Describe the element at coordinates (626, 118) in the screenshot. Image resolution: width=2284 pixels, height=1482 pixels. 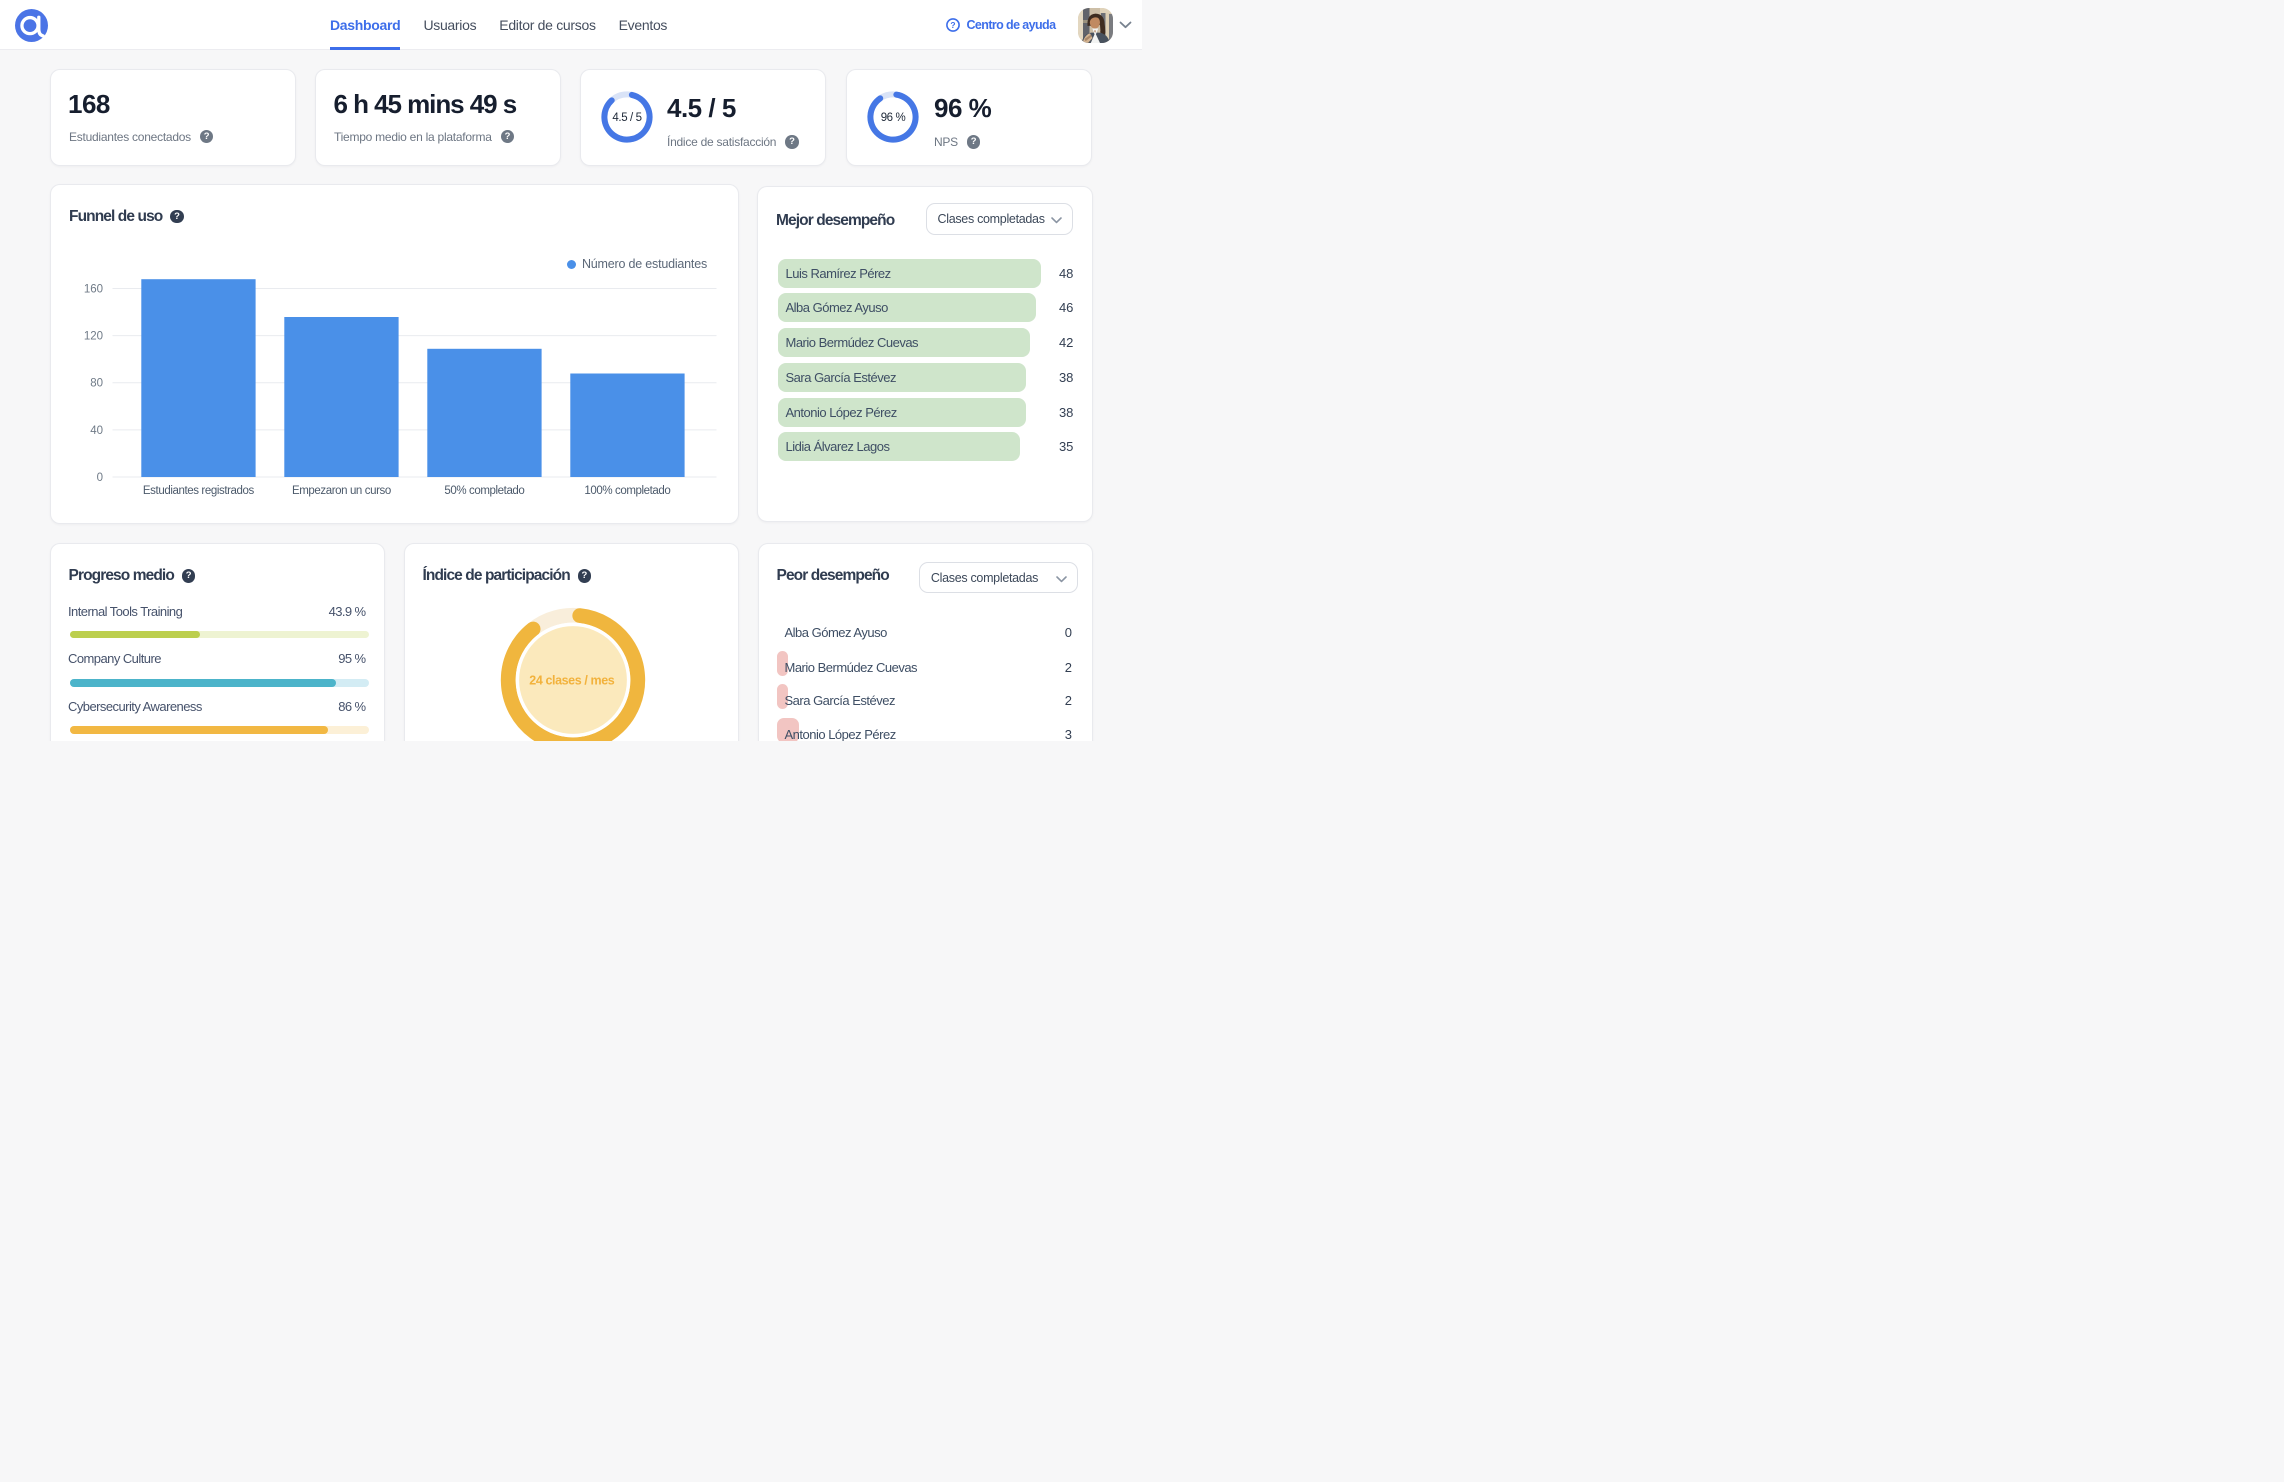
I see `svg-text: 4.5 / 5` at that location.